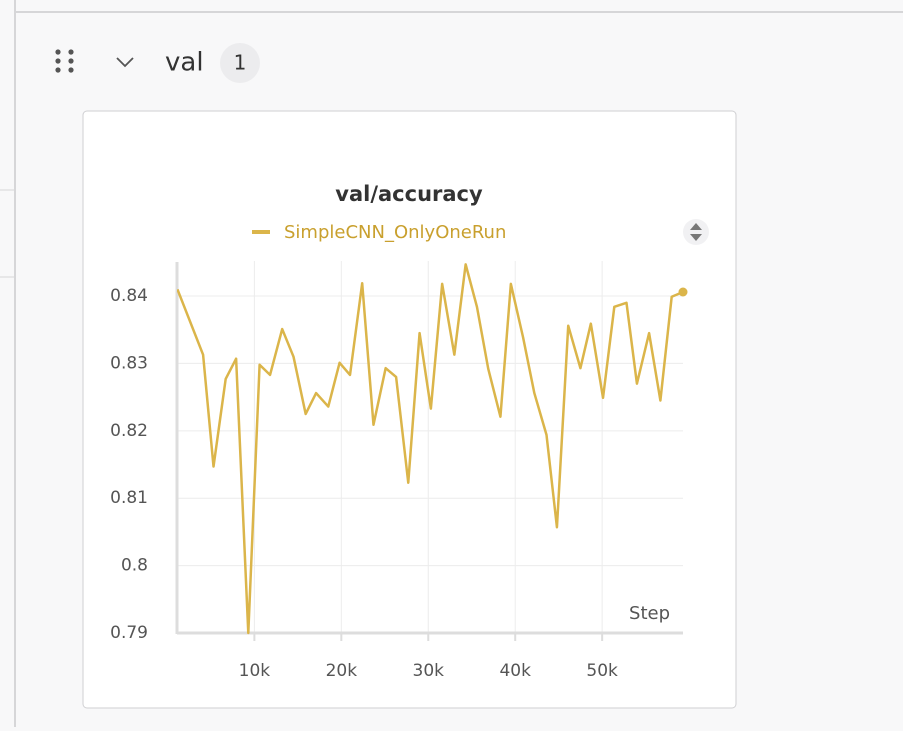 Image resolution: width=903 pixels, height=731 pixels. What do you see at coordinates (602, 671) in the screenshot?
I see `x-tick-label: 50k` at bounding box center [602, 671].